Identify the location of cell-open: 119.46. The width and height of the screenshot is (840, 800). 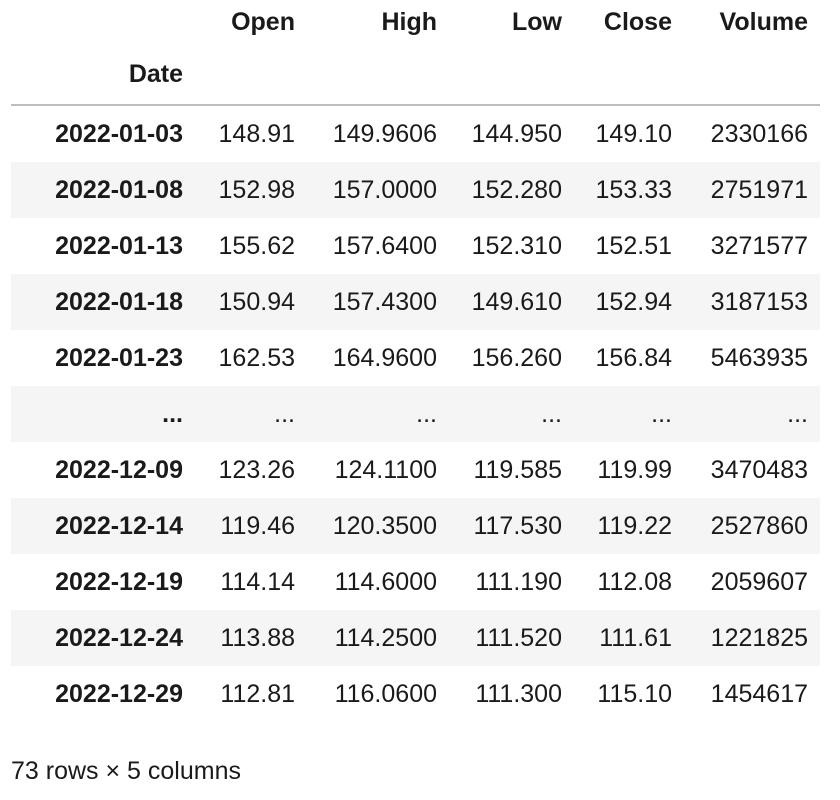
(257, 526).